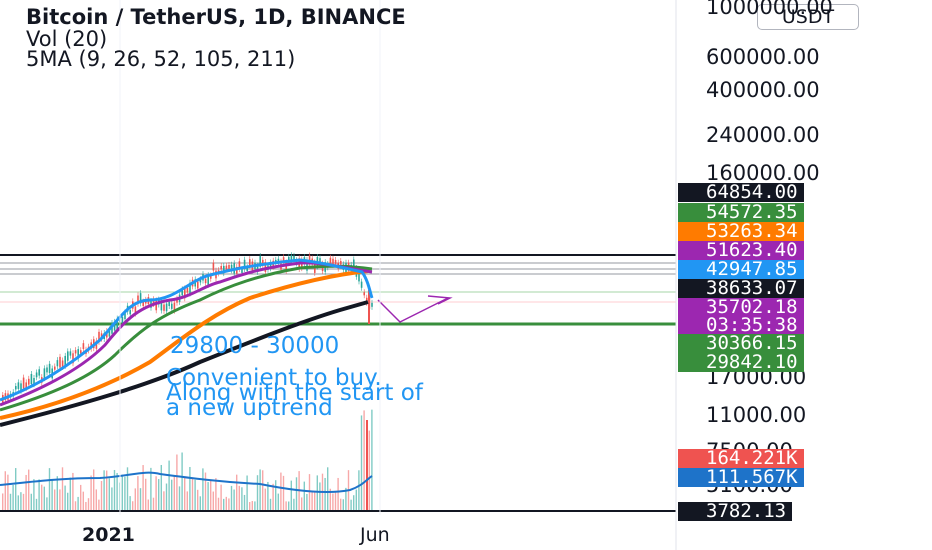 This screenshot has height=550, width=932. What do you see at coordinates (186, 482) in the screenshot?
I see `volume-ma-line` at bounding box center [186, 482].